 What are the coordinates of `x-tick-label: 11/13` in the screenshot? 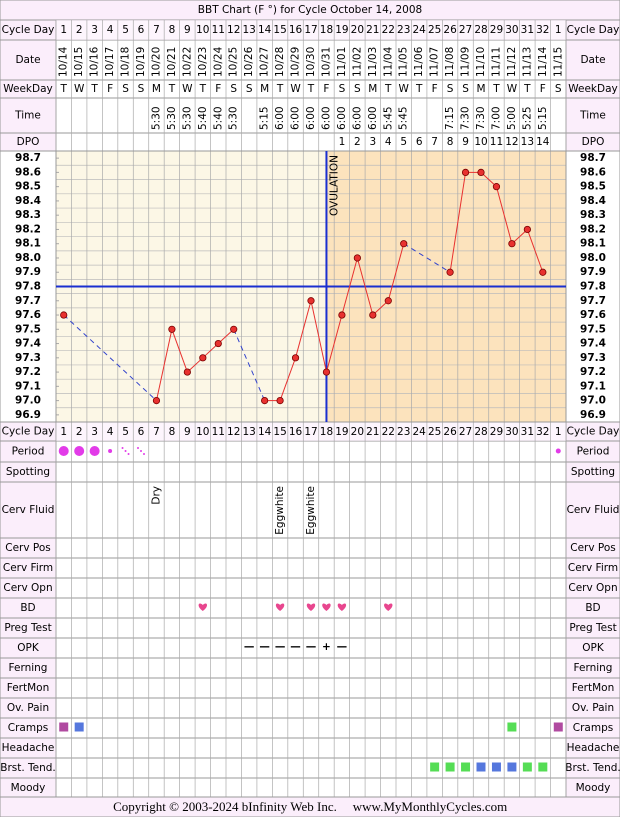 It's located at (527, 62).